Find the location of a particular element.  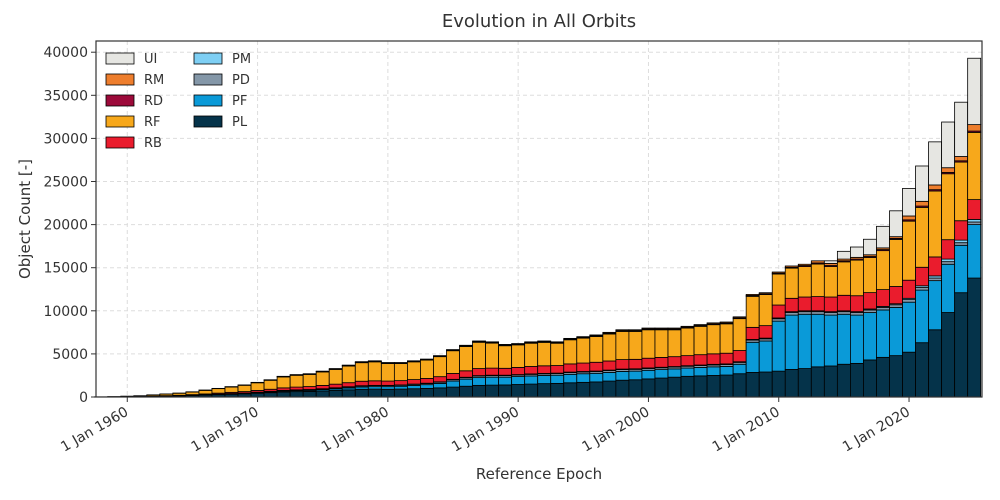

y-tick-label: 40000 is located at coordinates (65, 53).